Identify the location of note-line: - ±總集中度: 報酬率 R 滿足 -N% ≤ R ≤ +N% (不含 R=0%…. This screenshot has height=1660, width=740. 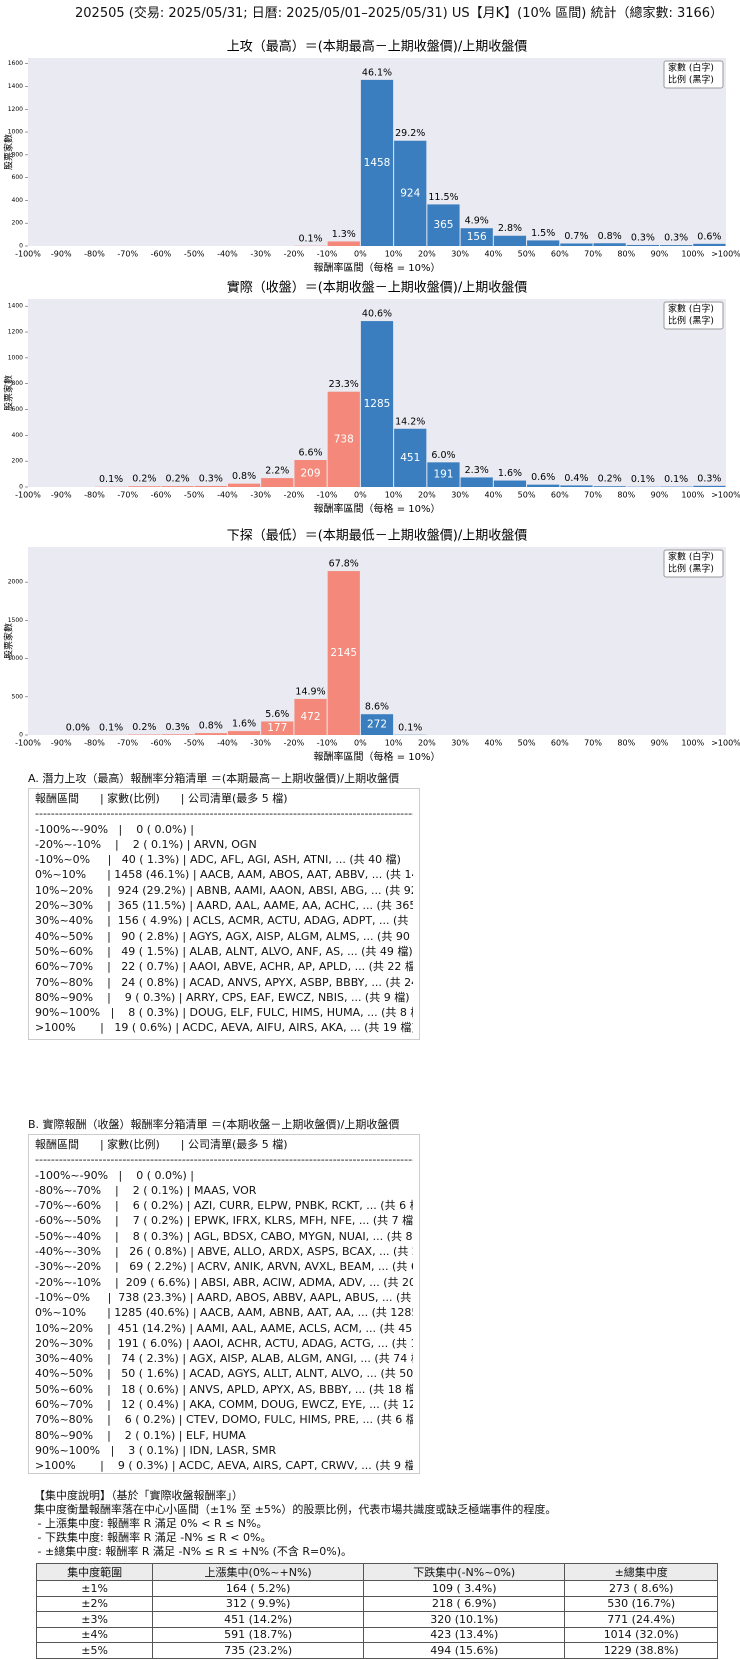
(193, 1551).